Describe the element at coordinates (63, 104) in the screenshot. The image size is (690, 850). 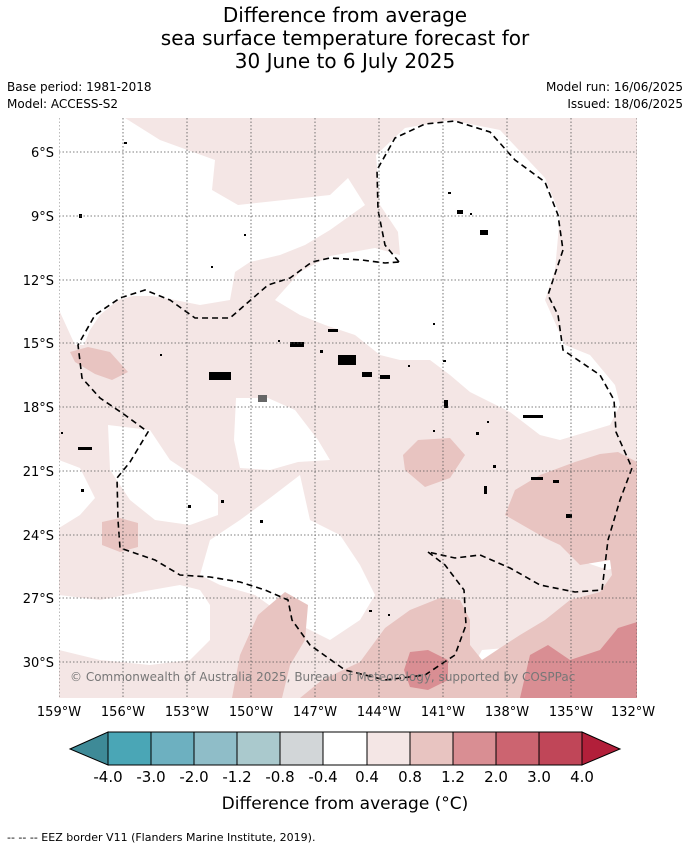
I see `model-label: Model: ACCESS-S2` at that location.